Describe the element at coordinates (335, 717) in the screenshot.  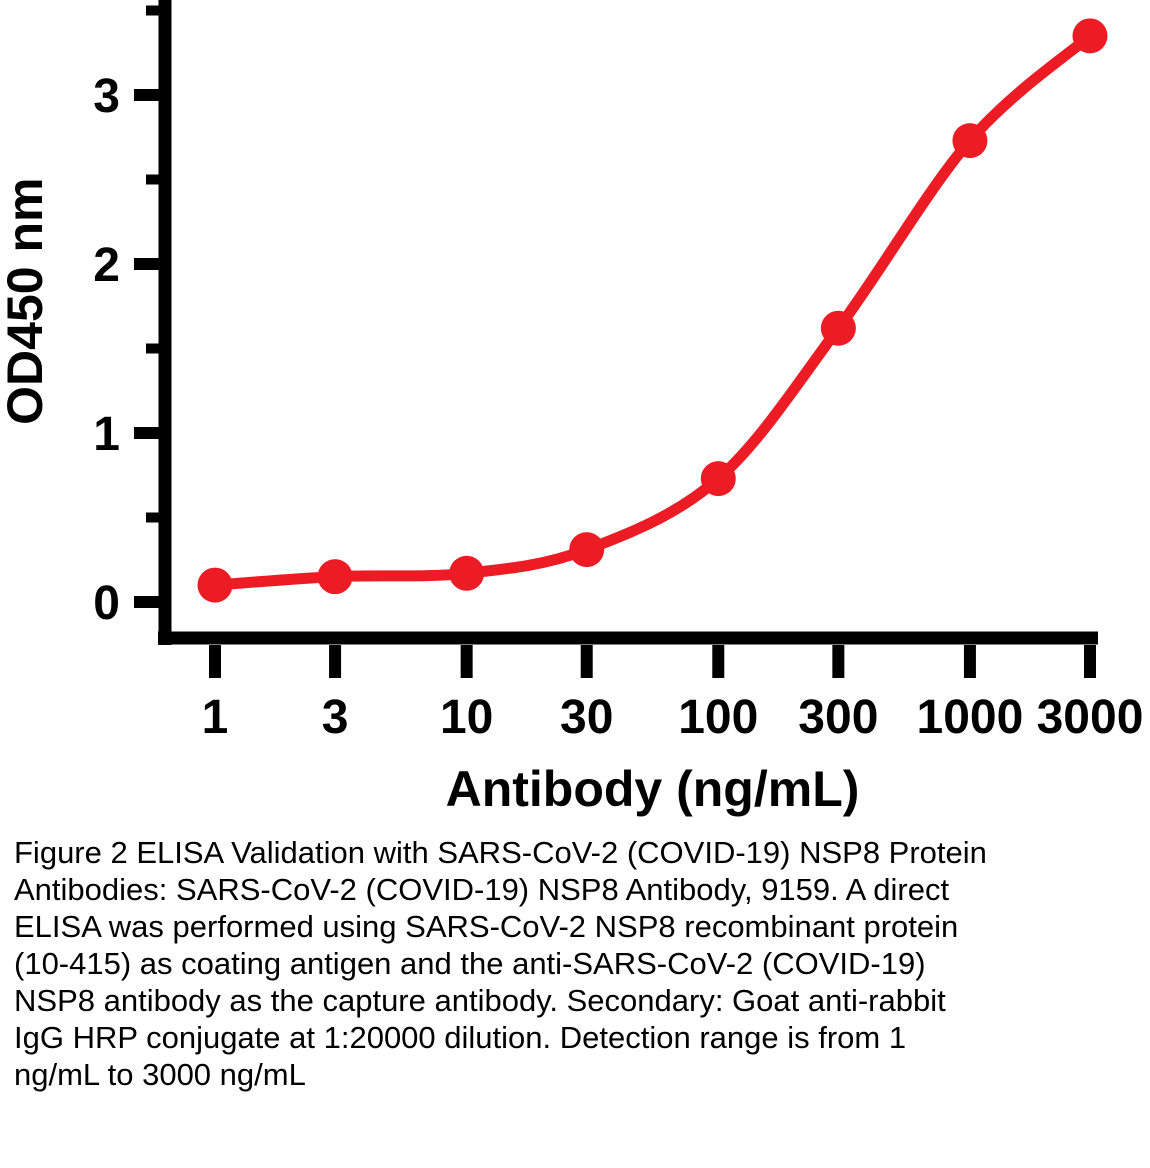
I see `x-tick-label: 3` at that location.